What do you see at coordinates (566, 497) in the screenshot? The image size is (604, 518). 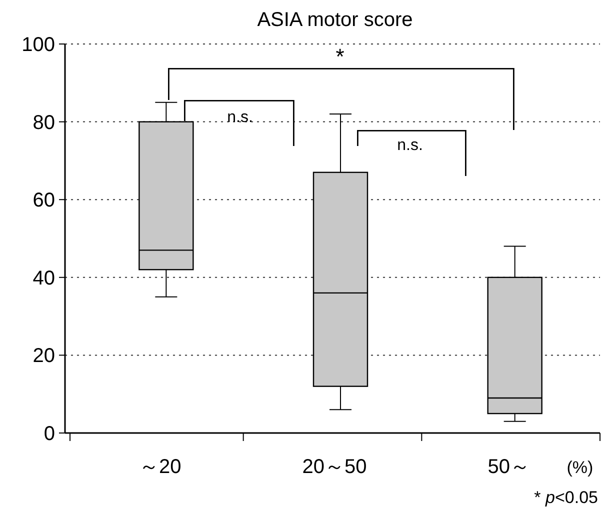 I see `text: * p<0.05` at bounding box center [566, 497].